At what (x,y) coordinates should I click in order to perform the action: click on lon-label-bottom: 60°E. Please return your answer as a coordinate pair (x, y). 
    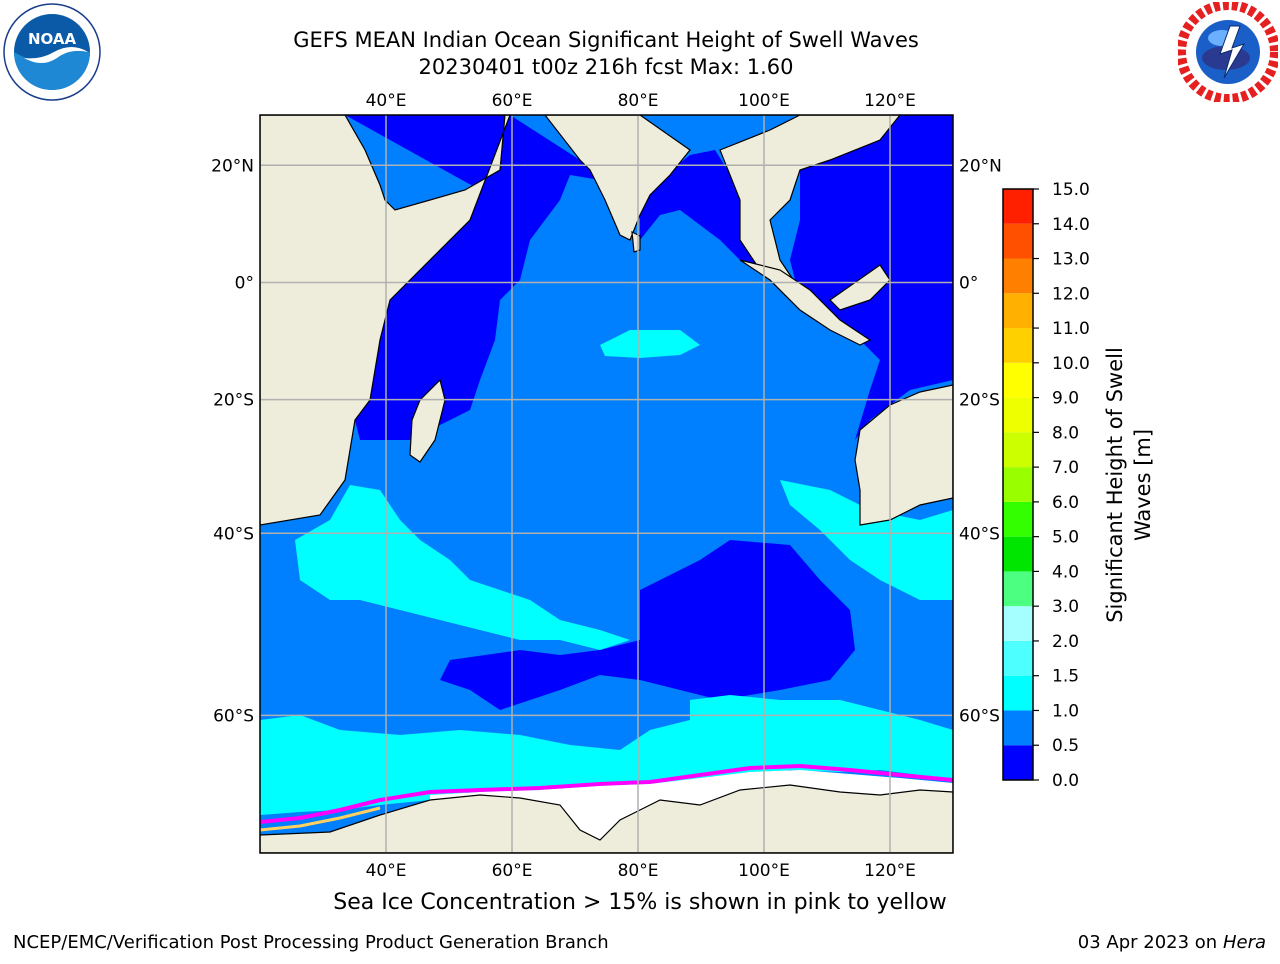
    Looking at the image, I should click on (512, 871).